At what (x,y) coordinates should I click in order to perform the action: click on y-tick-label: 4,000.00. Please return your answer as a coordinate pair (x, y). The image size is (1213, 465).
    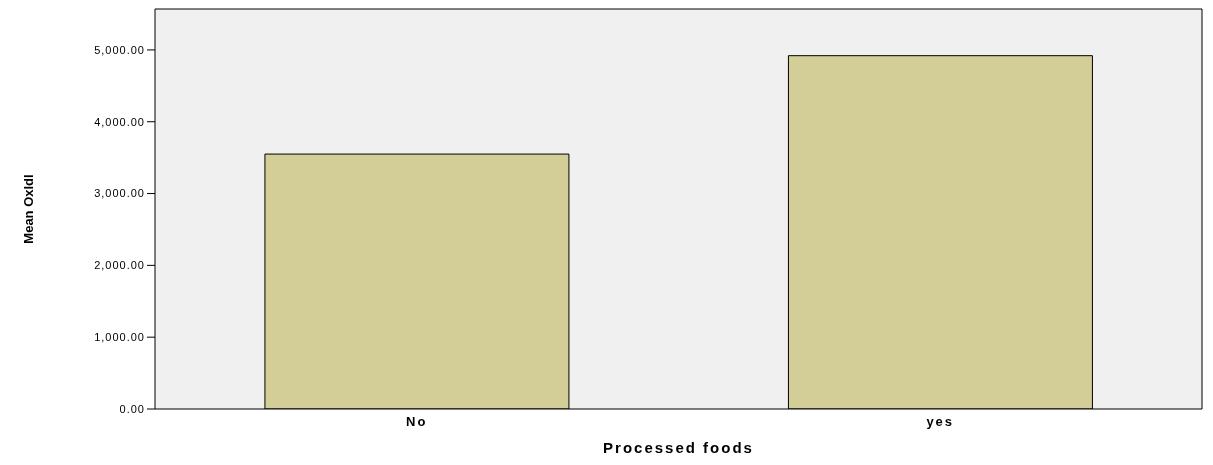
    Looking at the image, I should click on (119, 121).